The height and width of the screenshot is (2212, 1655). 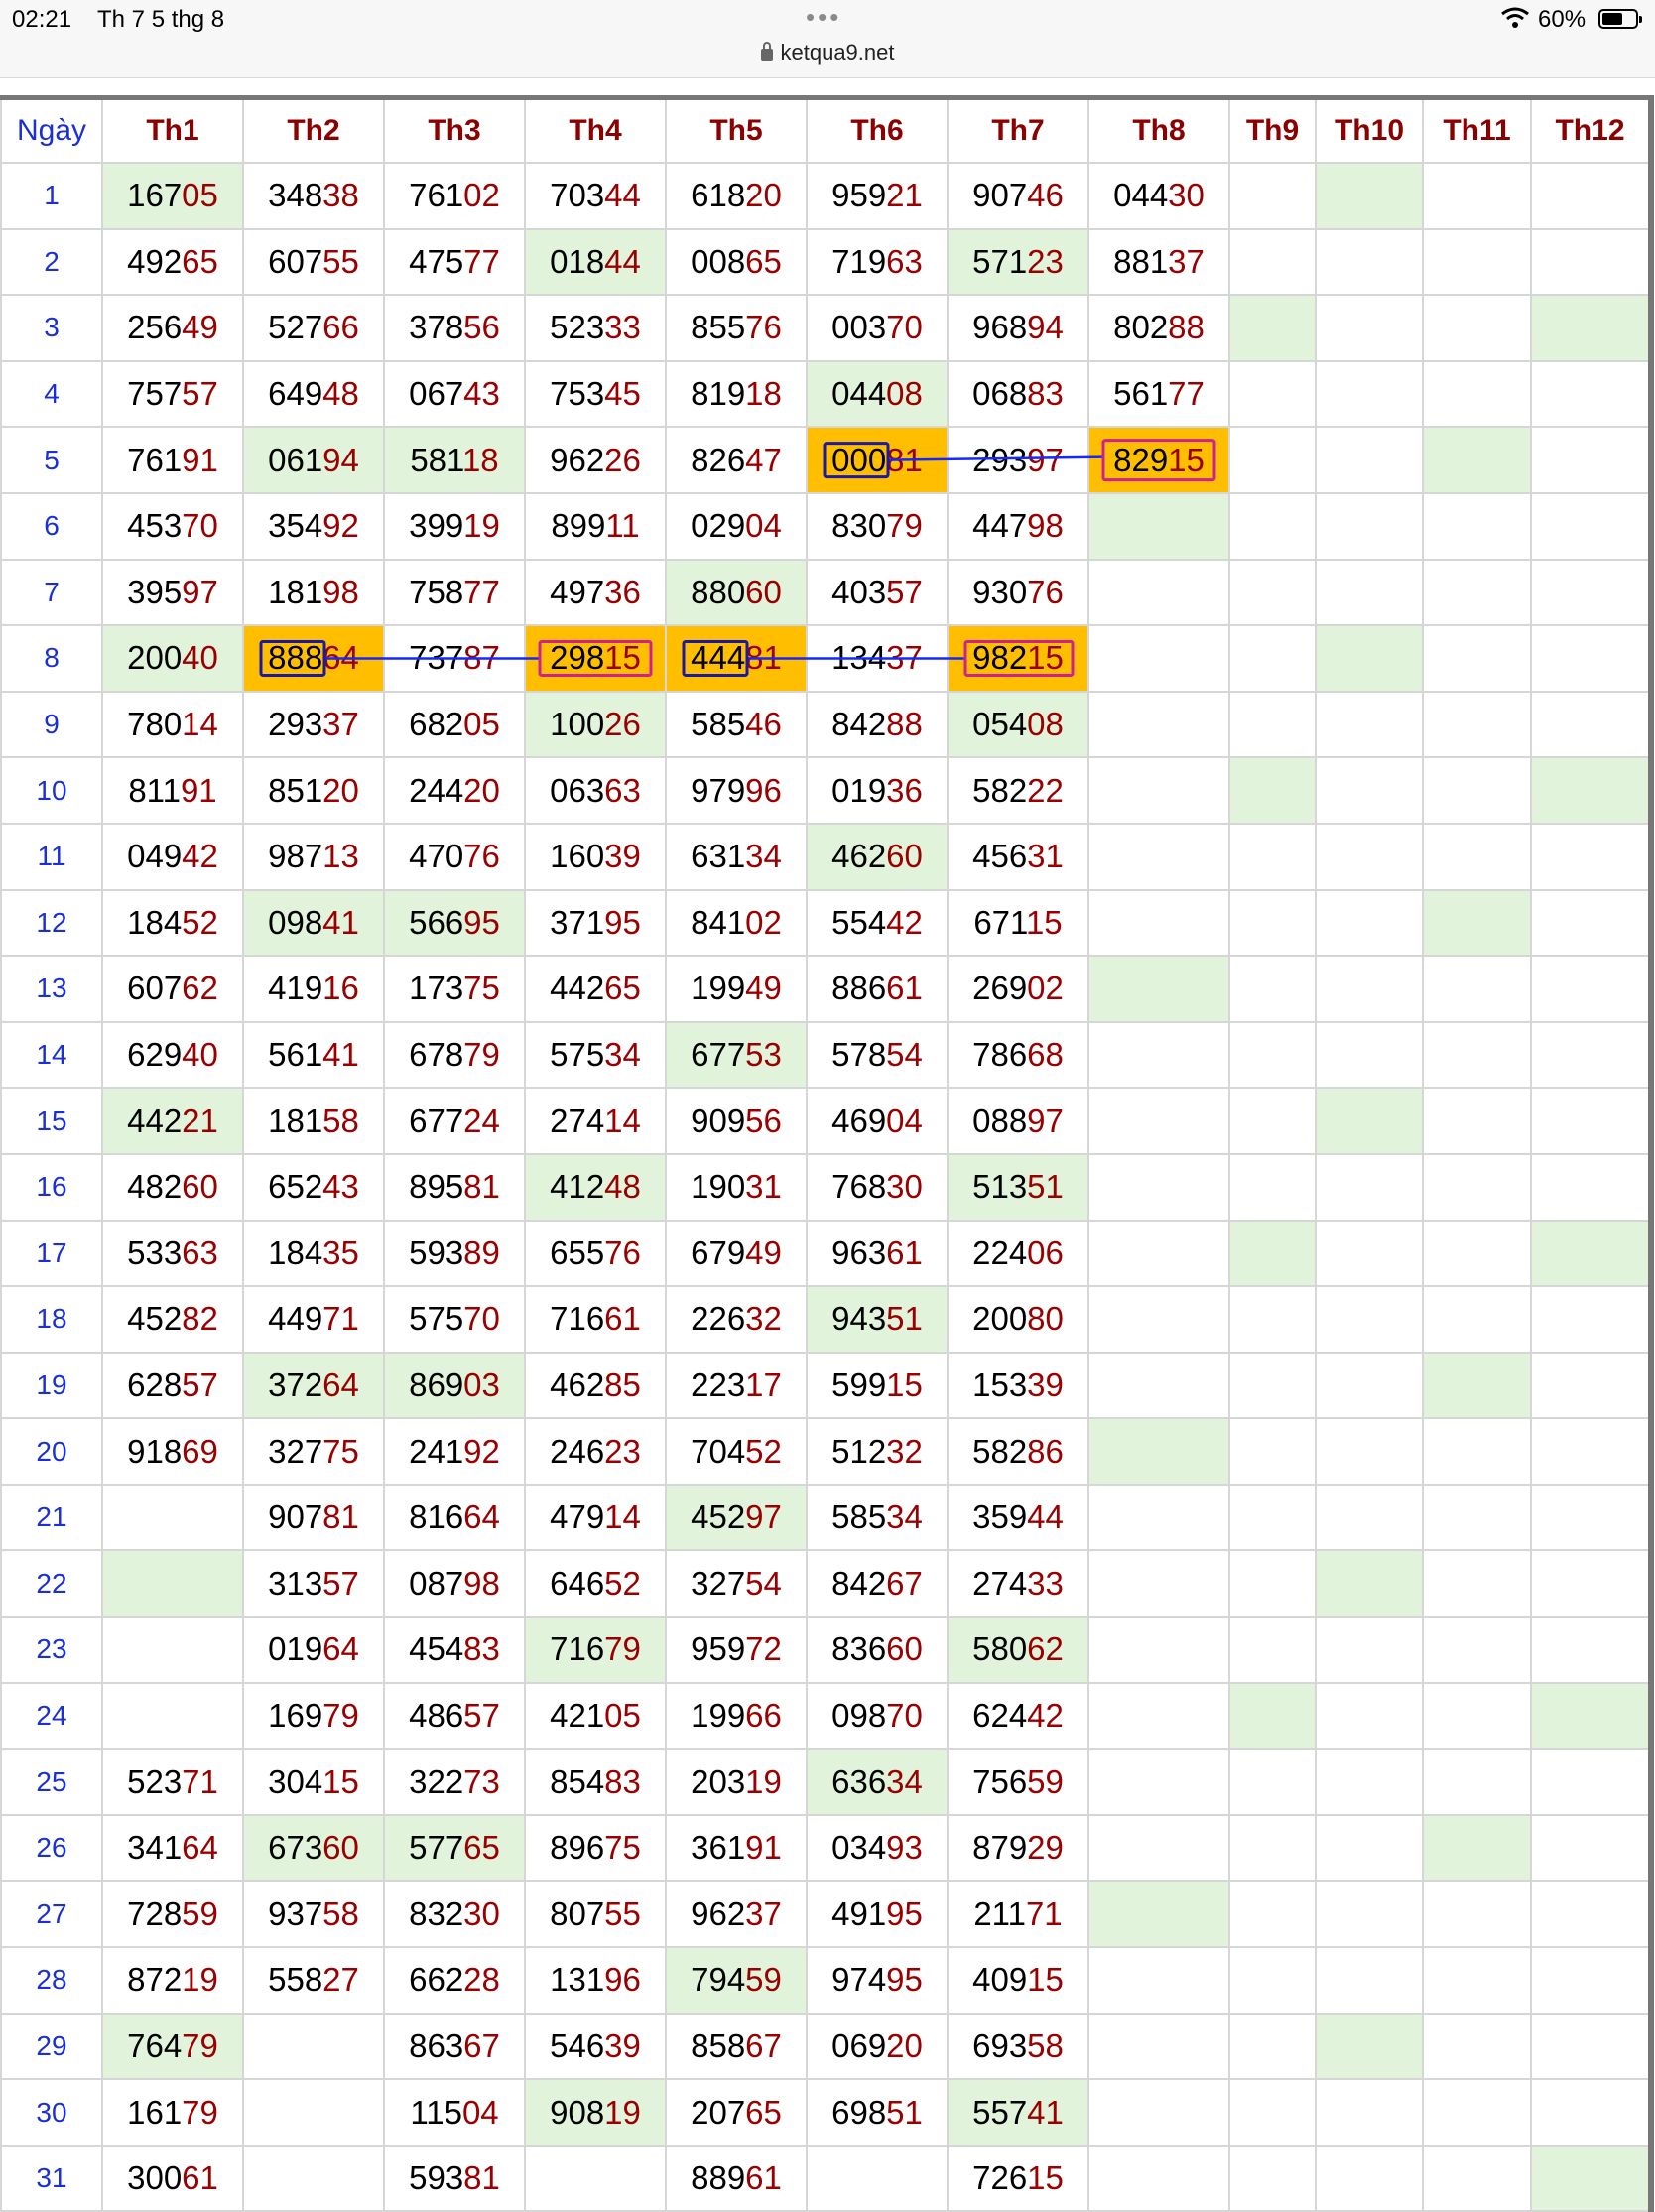 I want to click on result-cell: 46904, so click(x=877, y=1121).